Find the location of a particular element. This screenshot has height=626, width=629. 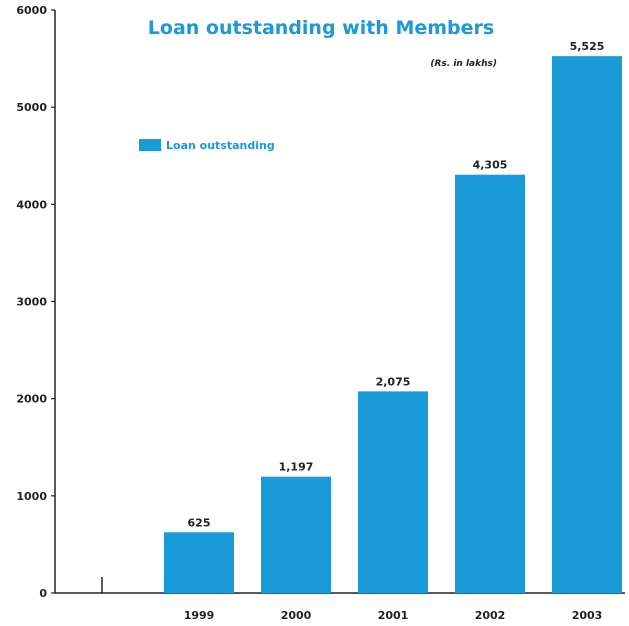

x-axis-ticks: 1999 2000 2001 2002 2003 is located at coordinates (393, 615).